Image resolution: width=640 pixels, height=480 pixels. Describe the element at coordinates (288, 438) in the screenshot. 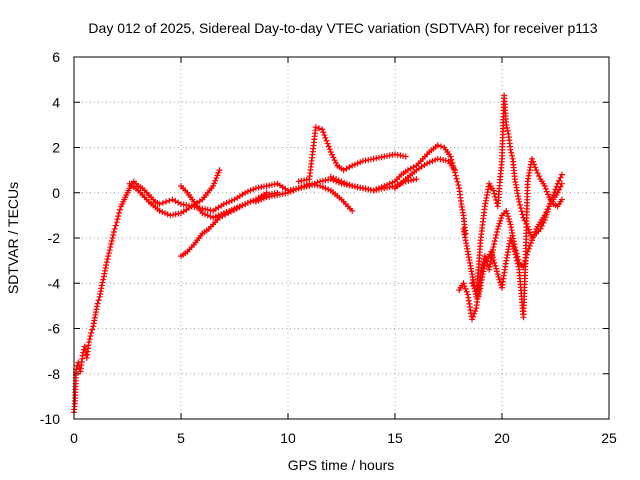

I see `x-tick-label: 10` at that location.